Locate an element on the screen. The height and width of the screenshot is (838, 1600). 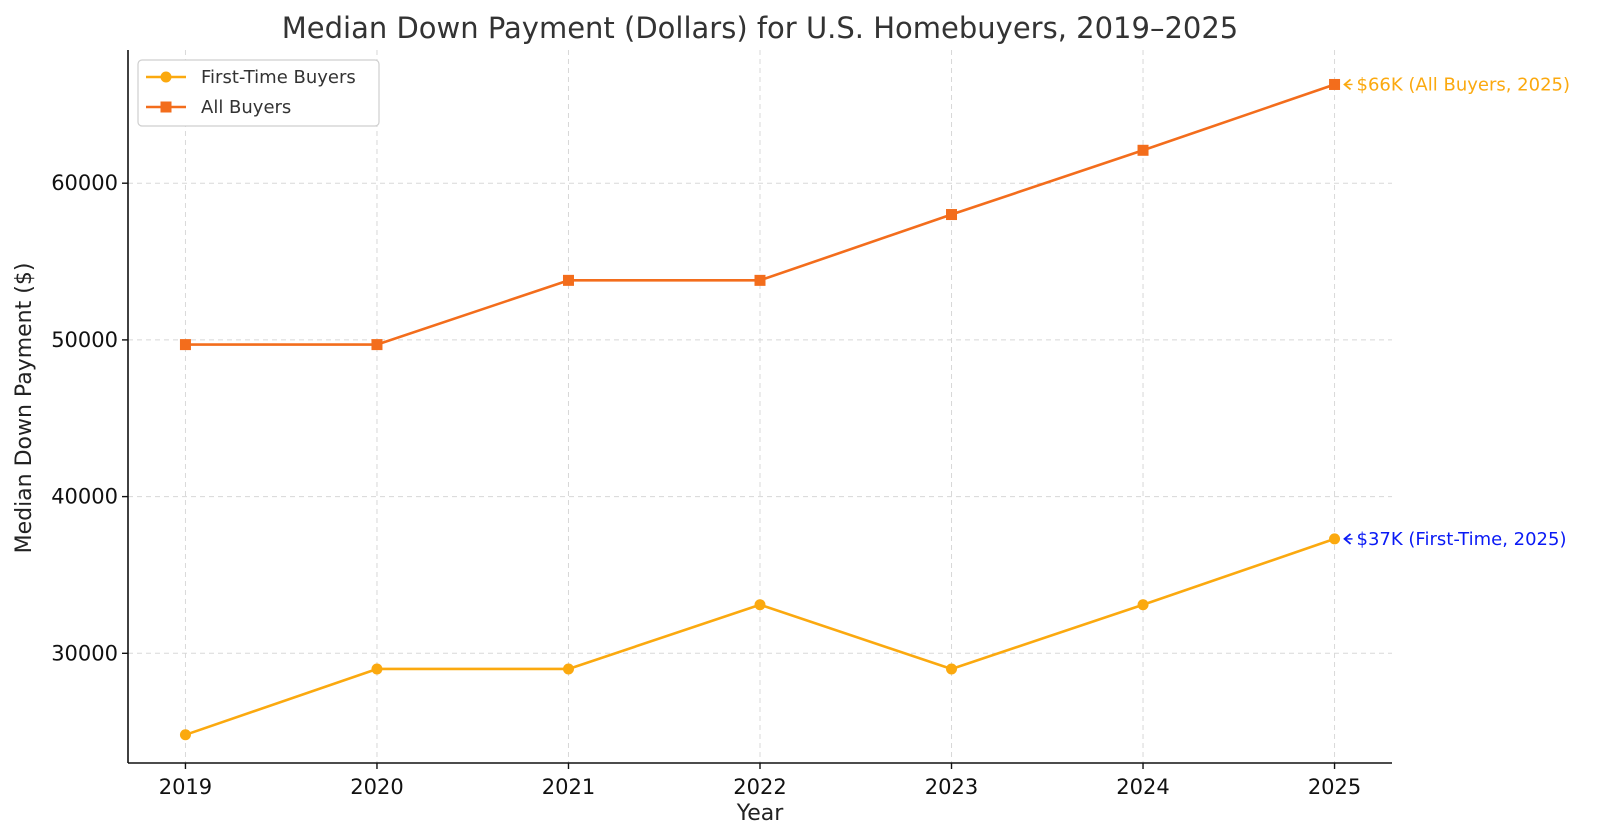
legend-marker-all-buyers is located at coordinates (166, 107).